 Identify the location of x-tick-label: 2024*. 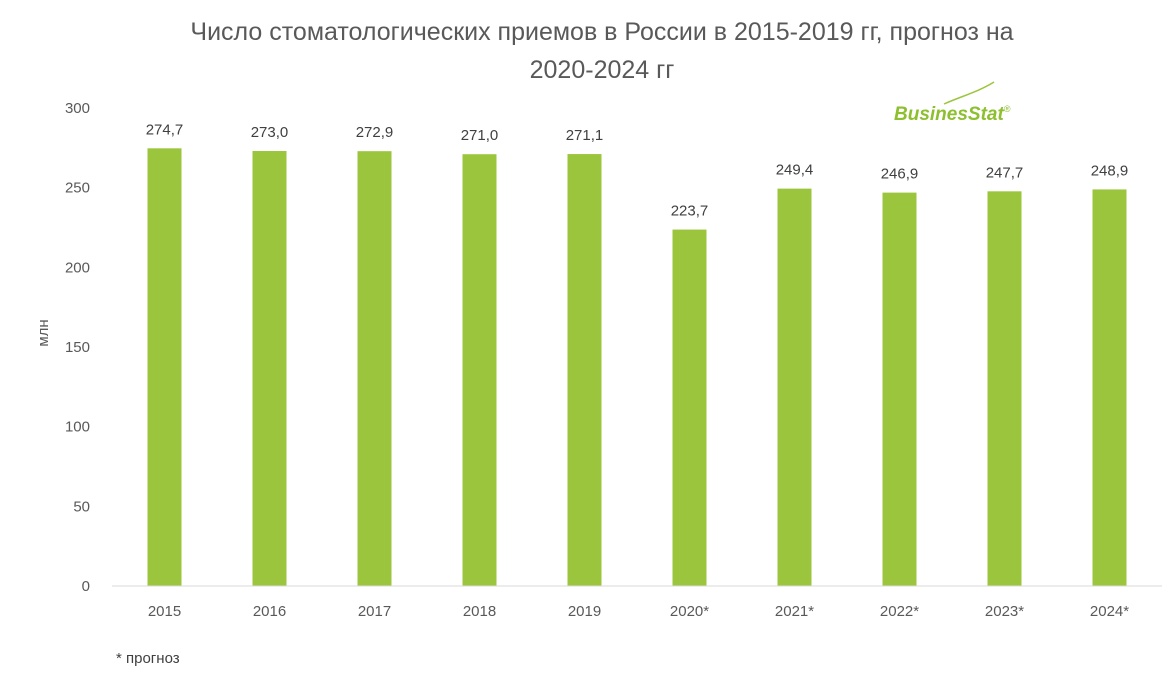
(1109, 611).